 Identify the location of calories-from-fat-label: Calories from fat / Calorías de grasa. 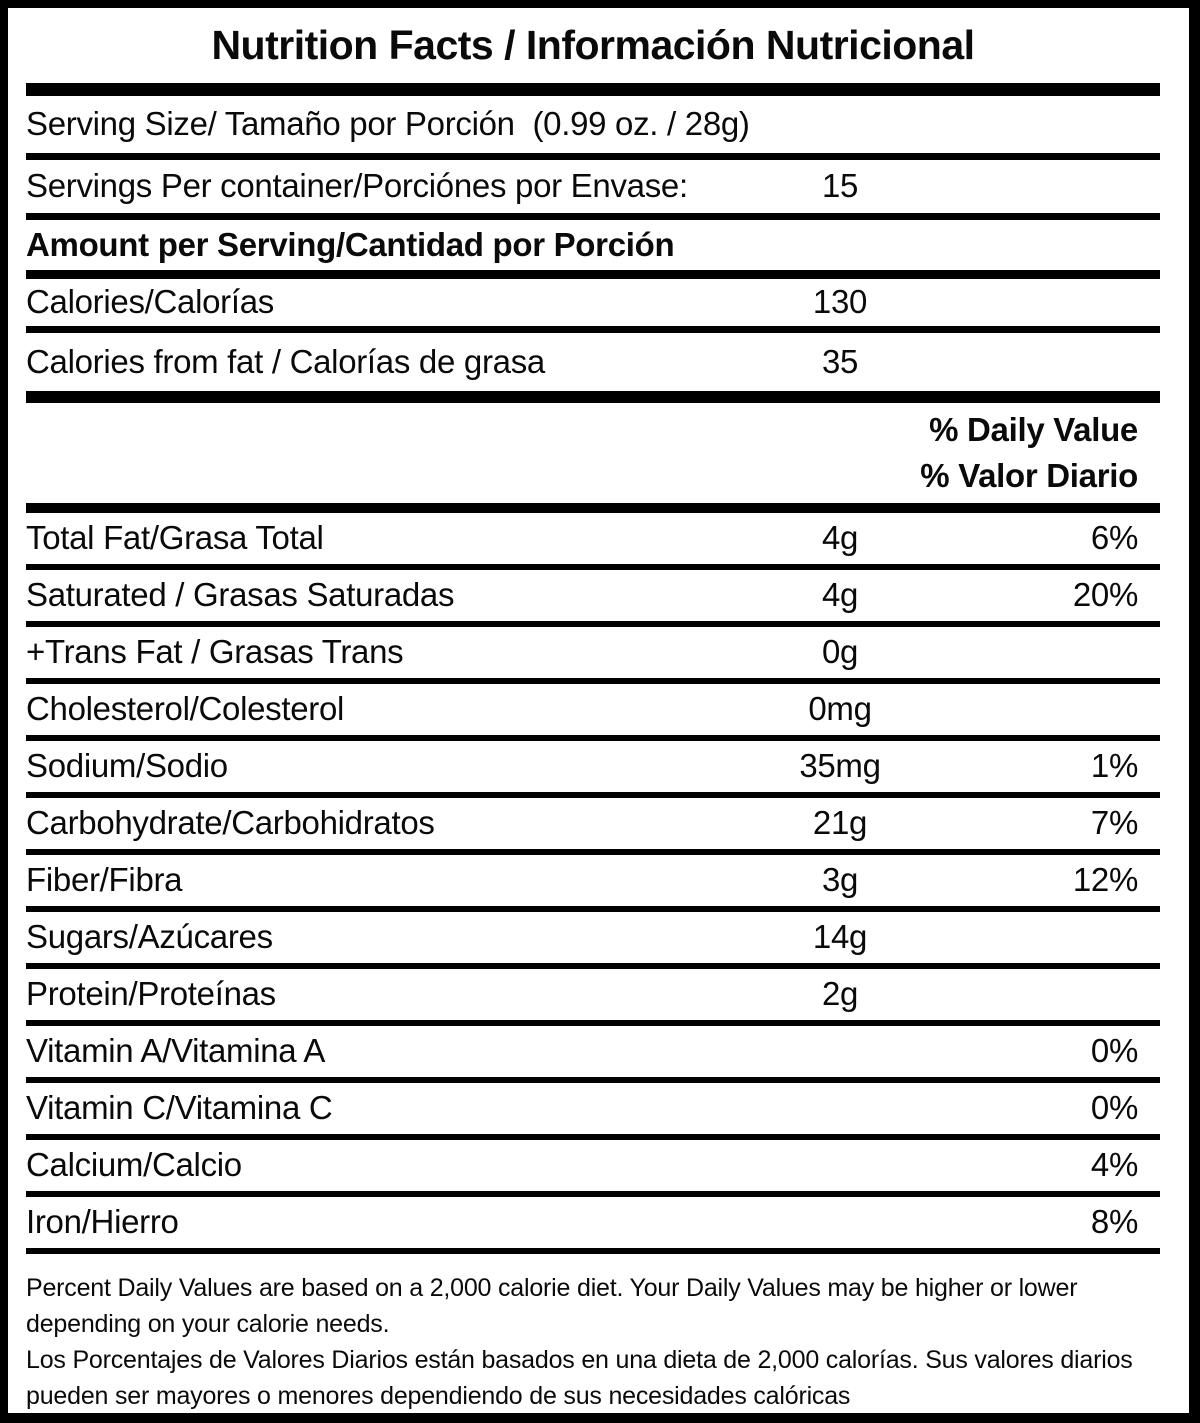
(285, 361).